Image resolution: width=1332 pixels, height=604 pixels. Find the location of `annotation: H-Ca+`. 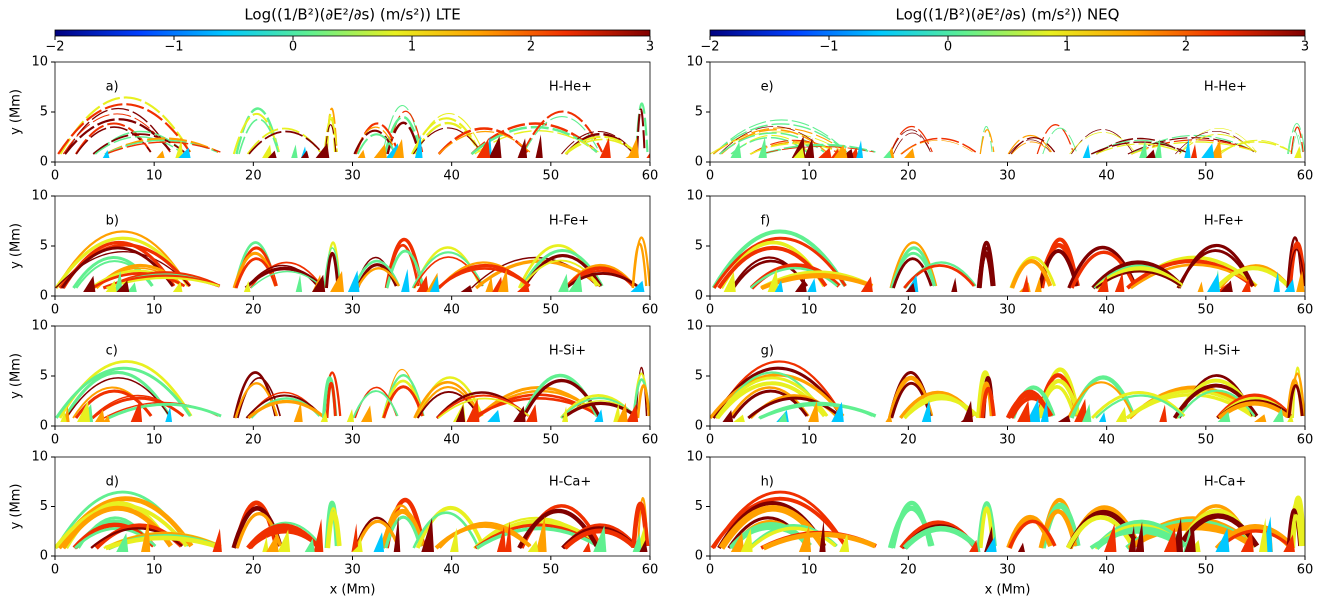

annotation: H-Ca+ is located at coordinates (1225, 482).